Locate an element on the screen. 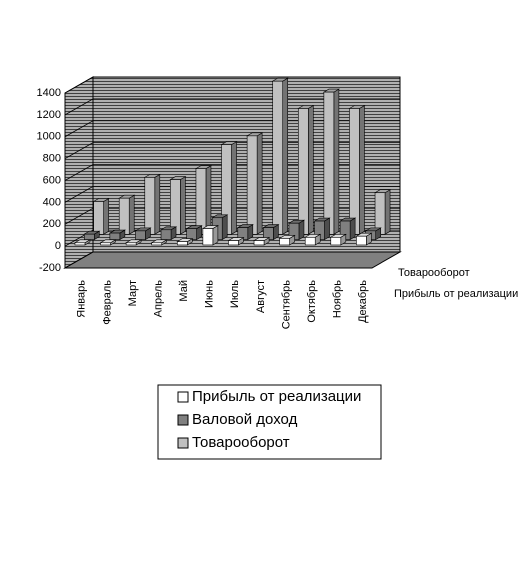 The width and height of the screenshot is (529, 574). y-tick-label: 1200 is located at coordinates (49, 115).